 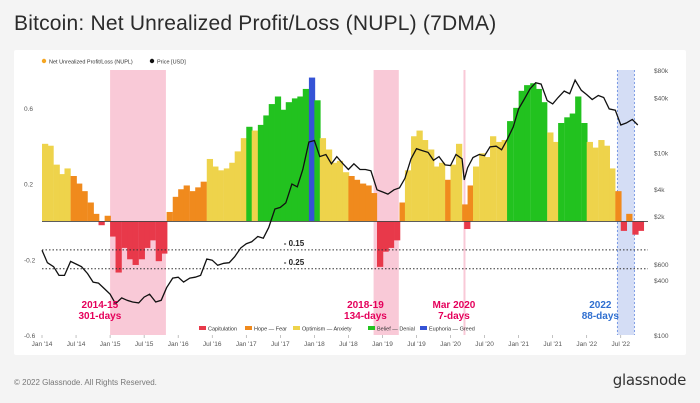 I want to click on legend-top-marker, so click(x=44, y=61).